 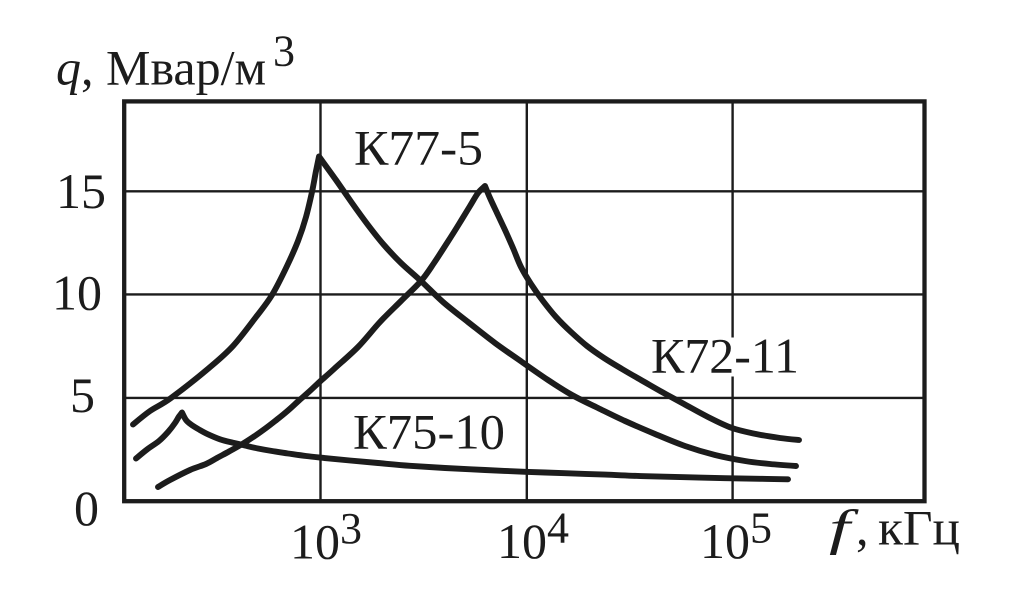 I want to click on svg-text: 0, so click(x=86, y=508).